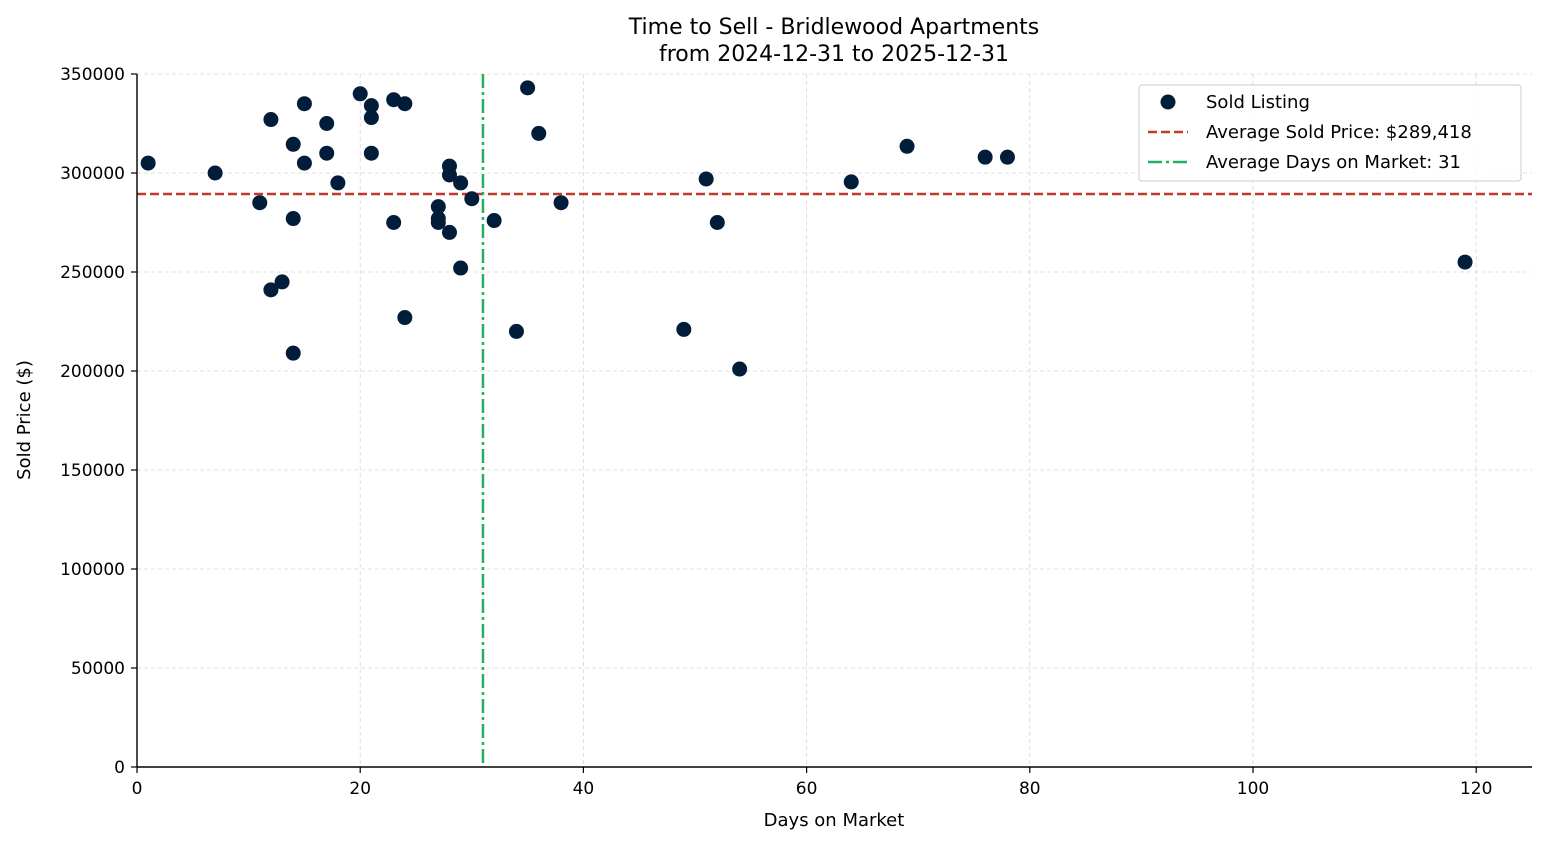  What do you see at coordinates (24, 420) in the screenshot?
I see `y-axis-label: Sold Price ($)` at bounding box center [24, 420].